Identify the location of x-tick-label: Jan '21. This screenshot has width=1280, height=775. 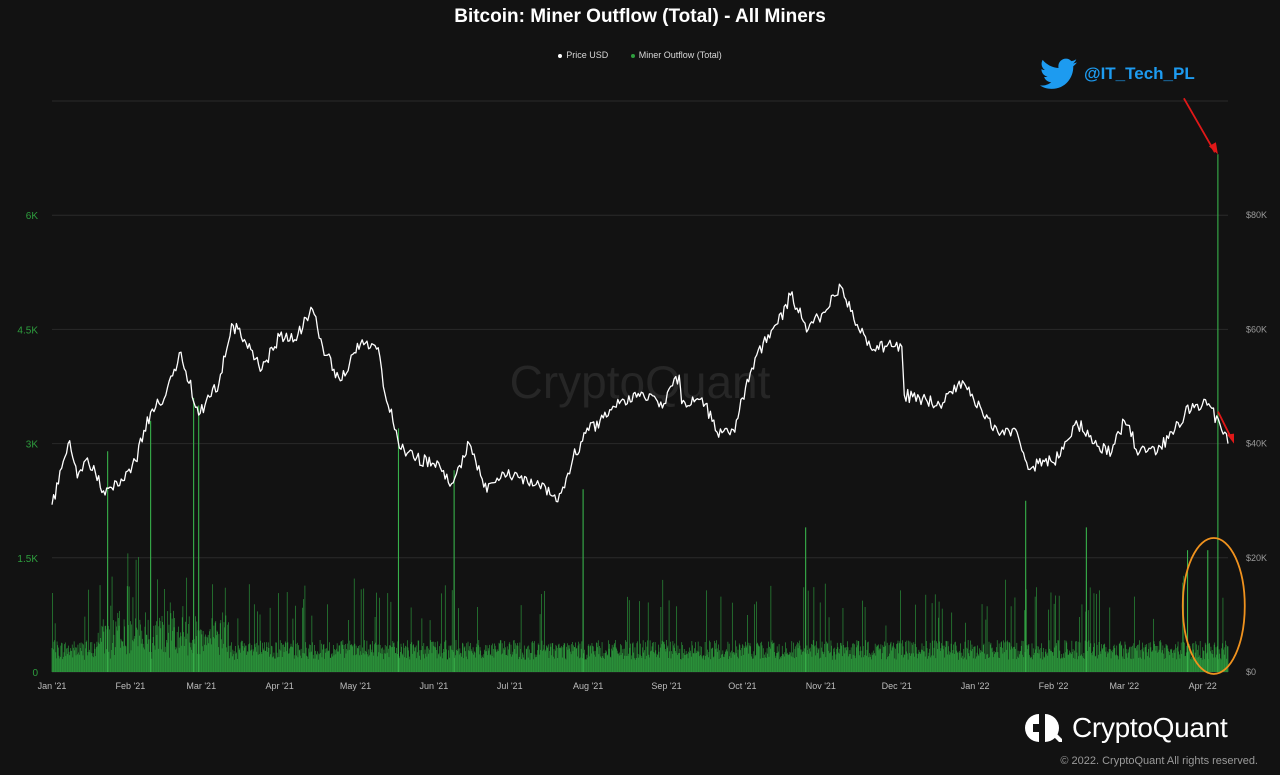
(52, 686).